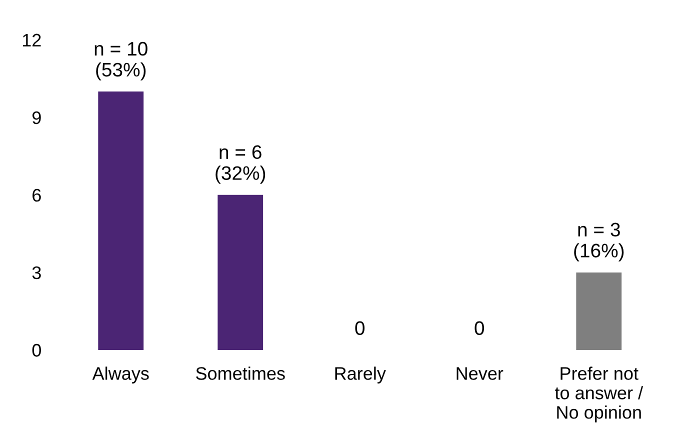 The image size is (679, 443). I want to click on y-tick-label: 12, so click(31, 40).